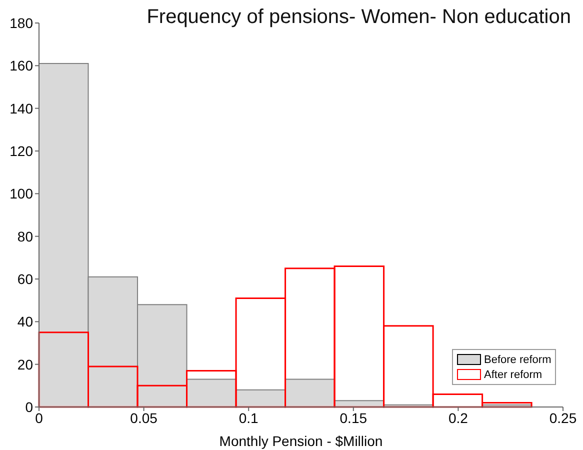  Describe the element at coordinates (22, 108) in the screenshot. I see `y-tick-label: 140` at that location.